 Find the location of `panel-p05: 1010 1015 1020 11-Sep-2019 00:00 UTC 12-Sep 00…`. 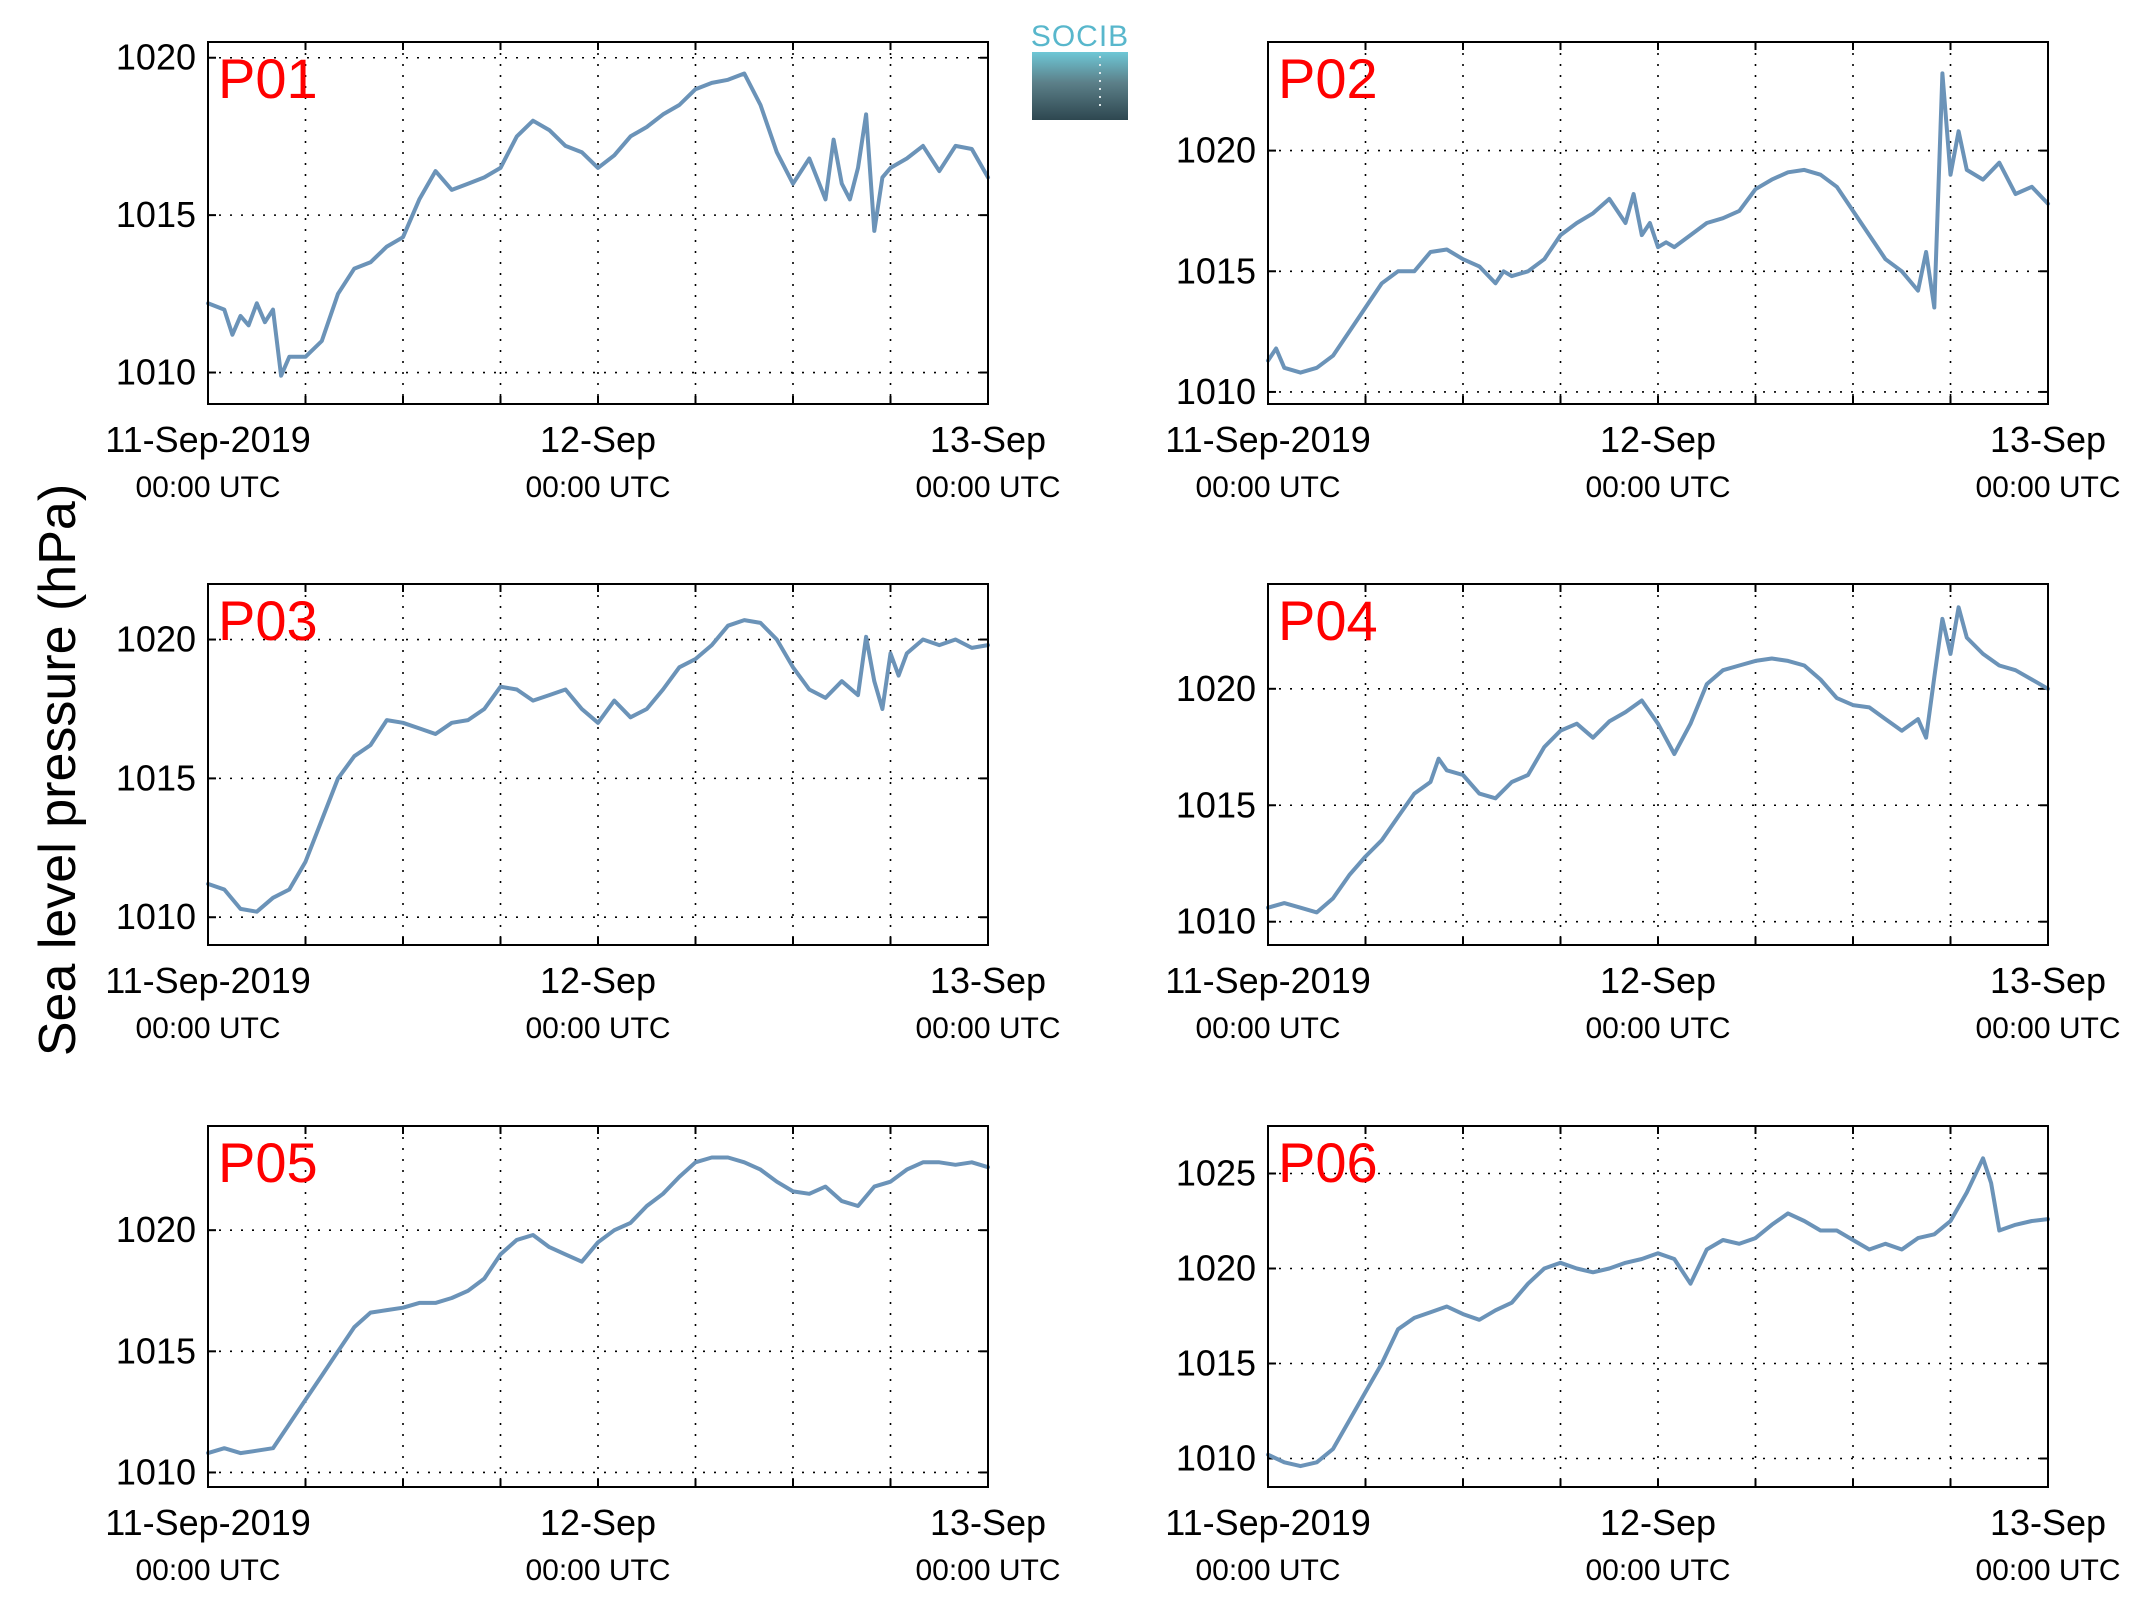

panel-p05: 1010 1015 1020 11-Sep-2019 00:00 UTC 12-Sep 00… is located at coordinates (583, 1356).